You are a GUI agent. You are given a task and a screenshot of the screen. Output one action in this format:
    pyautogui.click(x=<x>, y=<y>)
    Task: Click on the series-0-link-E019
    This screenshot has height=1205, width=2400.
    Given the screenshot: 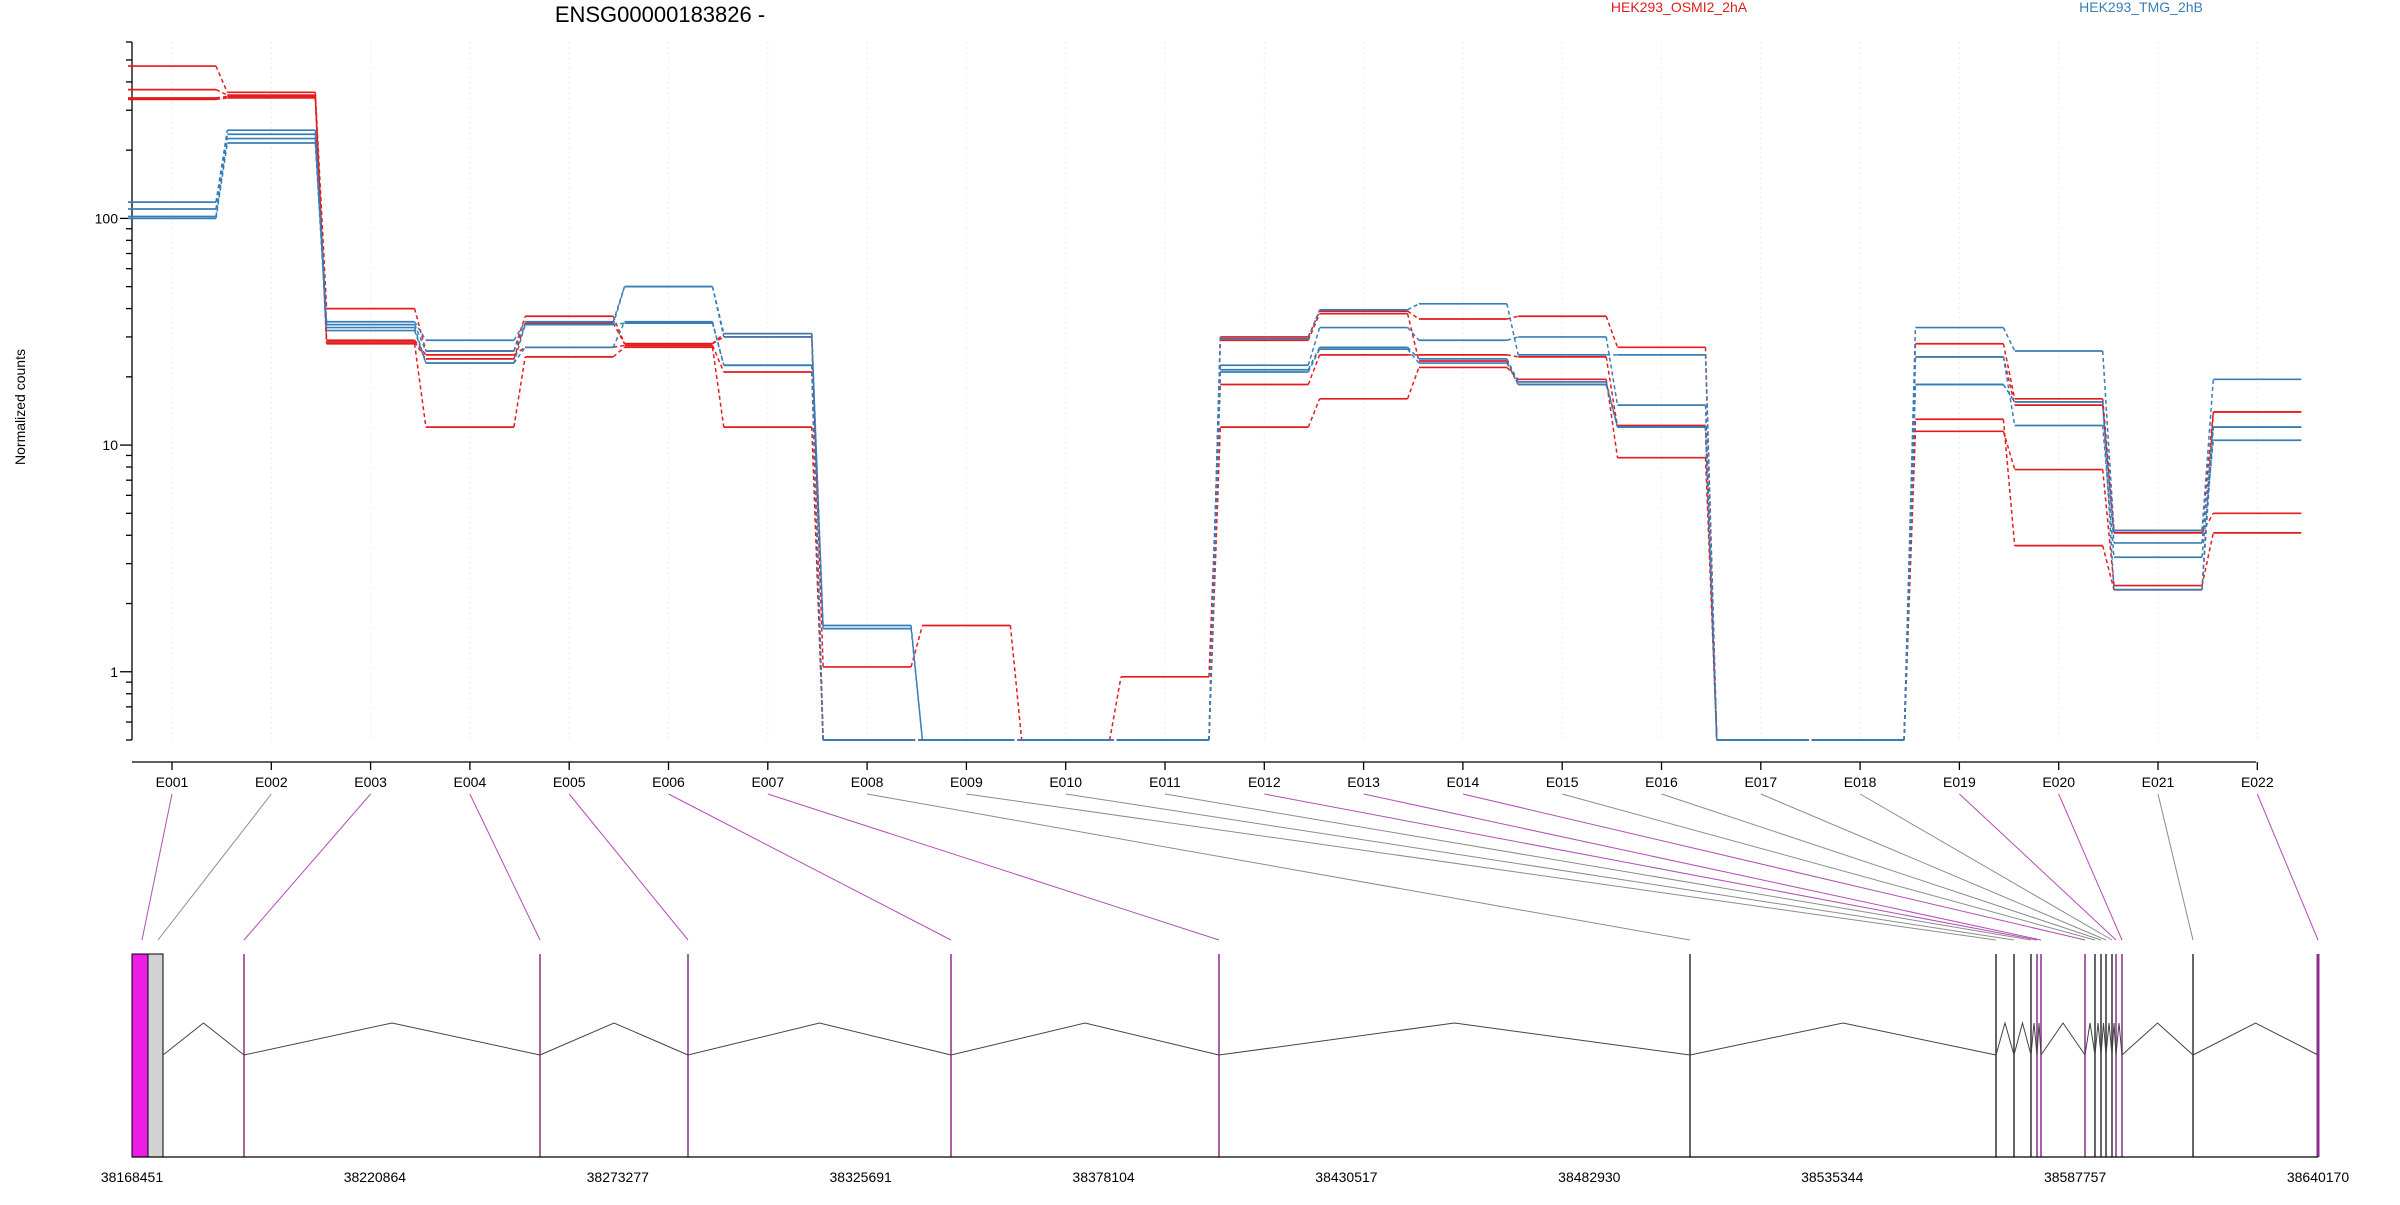 What is the action you would take?
    pyautogui.click(x=2009, y=371)
    